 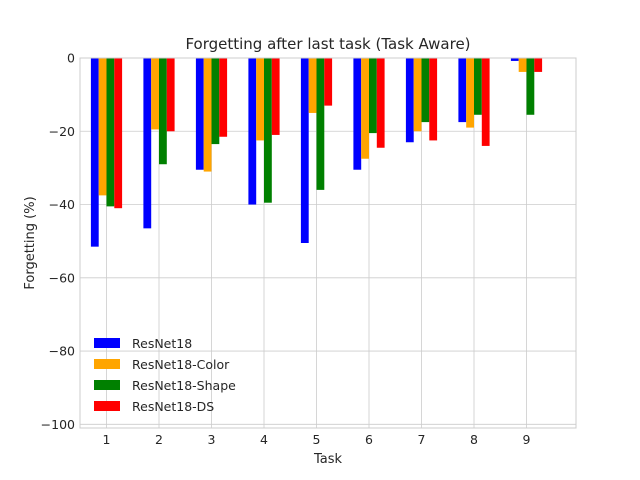 I want to click on x-tick-label: 8, so click(x=474, y=439).